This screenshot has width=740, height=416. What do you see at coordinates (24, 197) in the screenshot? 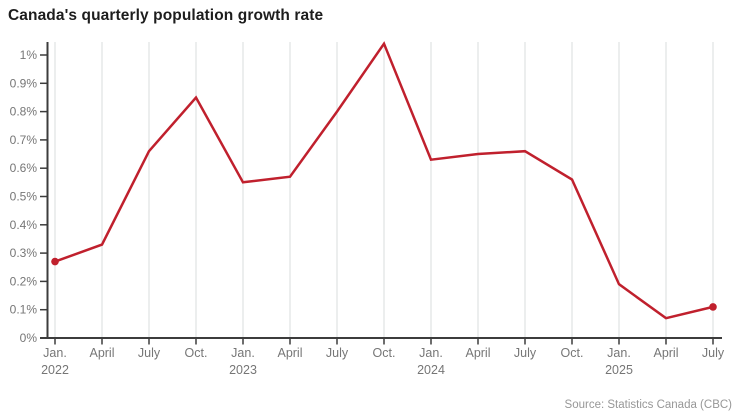
I see `y-tick-label: 0.5%` at bounding box center [24, 197].